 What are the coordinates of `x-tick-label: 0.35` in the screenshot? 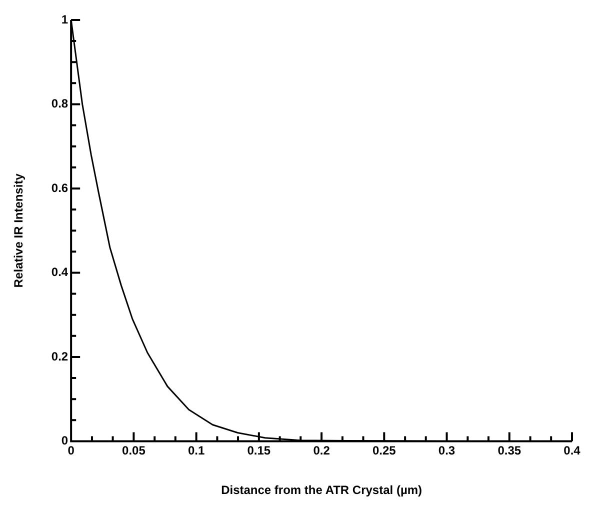 It's located at (510, 451).